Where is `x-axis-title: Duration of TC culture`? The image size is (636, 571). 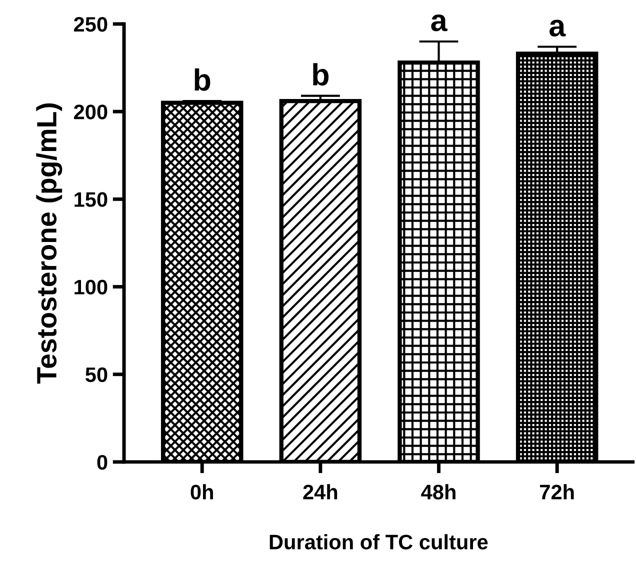 x-axis-title: Duration of TC culture is located at coordinates (379, 542).